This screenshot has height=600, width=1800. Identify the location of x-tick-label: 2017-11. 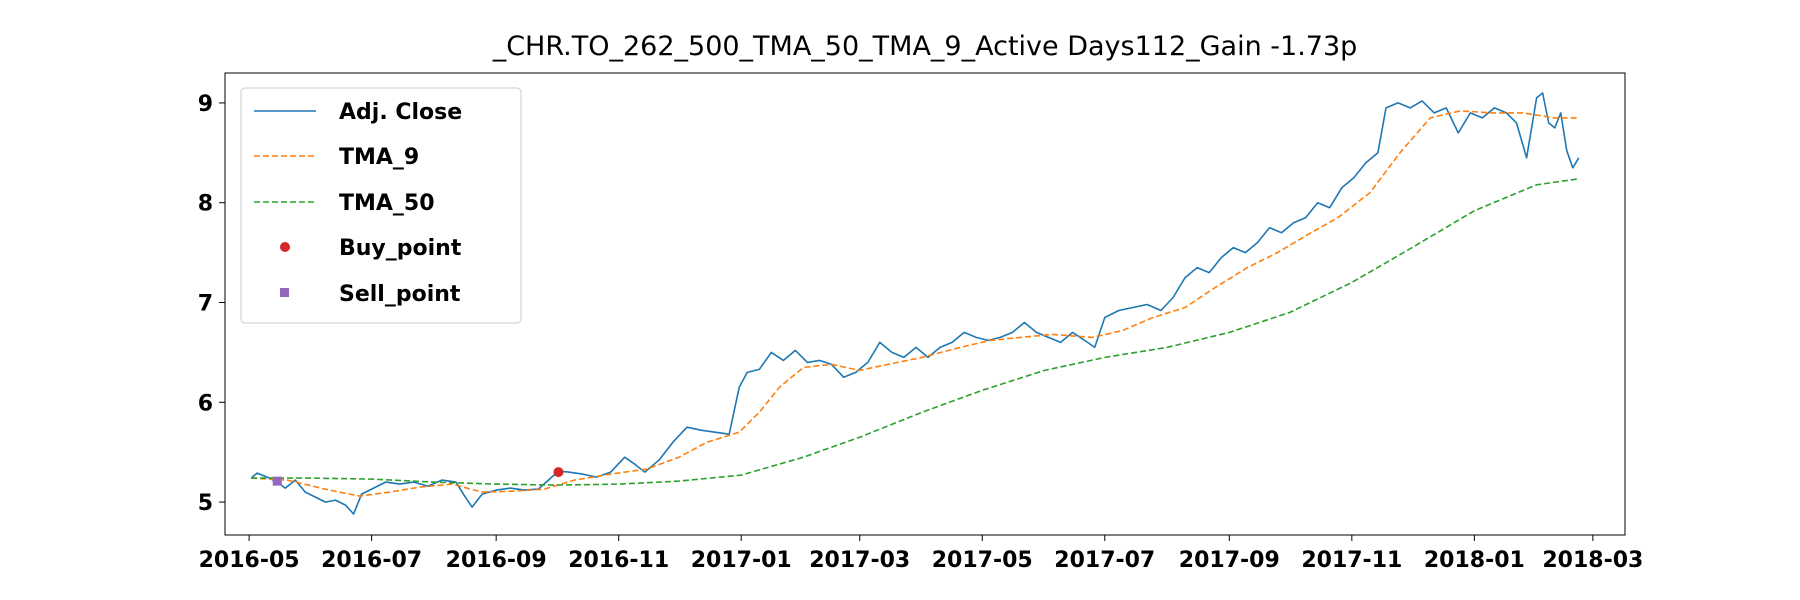
(1351, 560).